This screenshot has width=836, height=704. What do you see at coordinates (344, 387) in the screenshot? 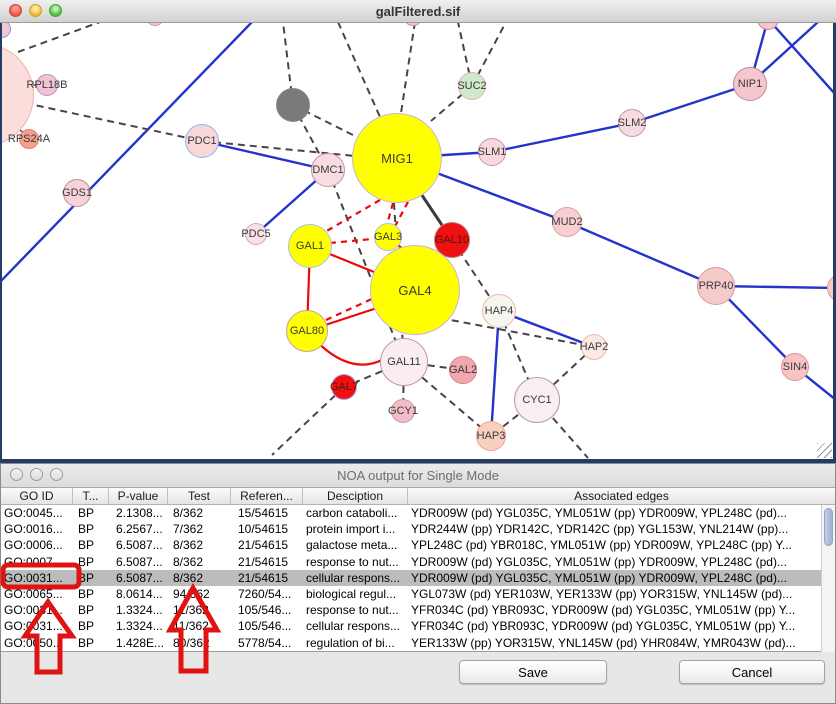
I see `node-GAL7: GAL7` at bounding box center [344, 387].